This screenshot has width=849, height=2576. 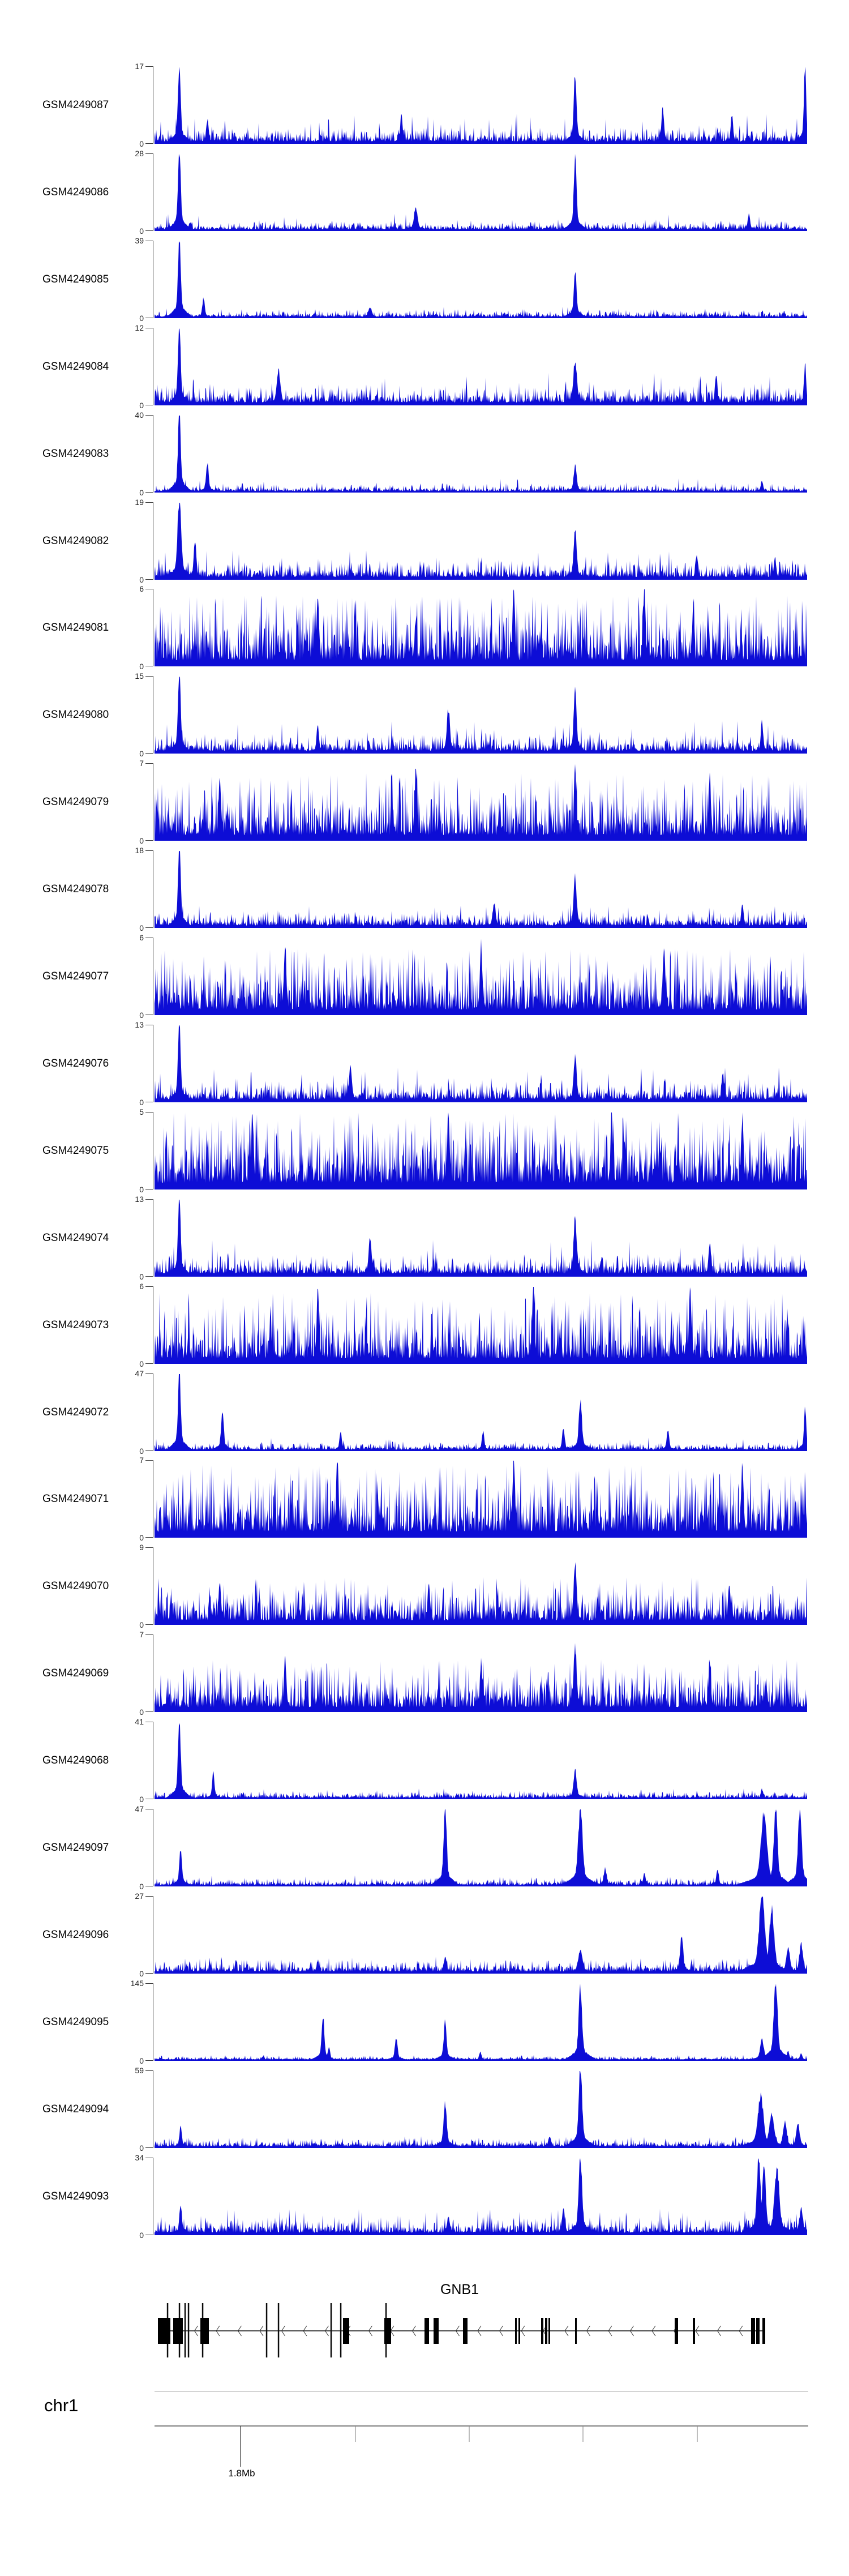 I want to click on signal-track-row: GSM4249079 7 0, so click(x=424, y=802).